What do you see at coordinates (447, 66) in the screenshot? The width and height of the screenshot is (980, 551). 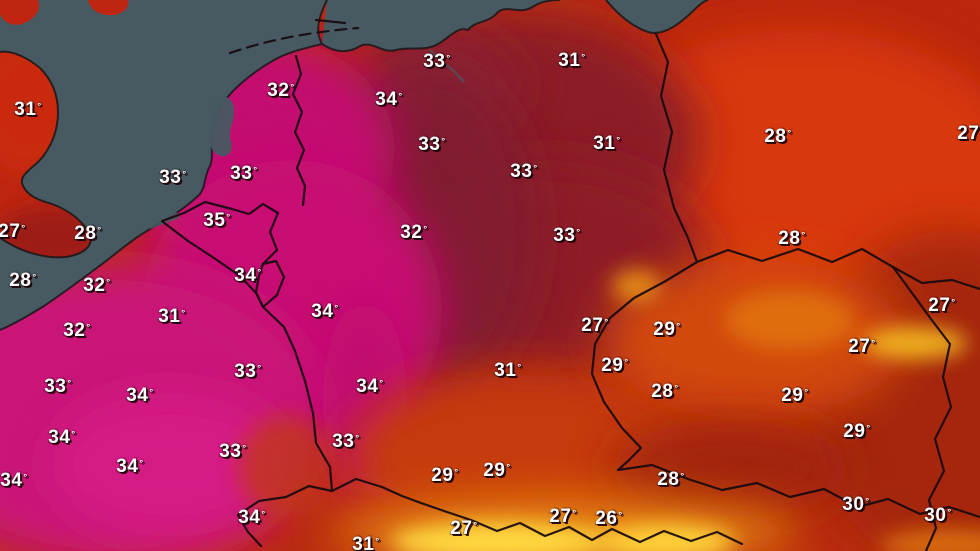 I see `river-elbe` at bounding box center [447, 66].